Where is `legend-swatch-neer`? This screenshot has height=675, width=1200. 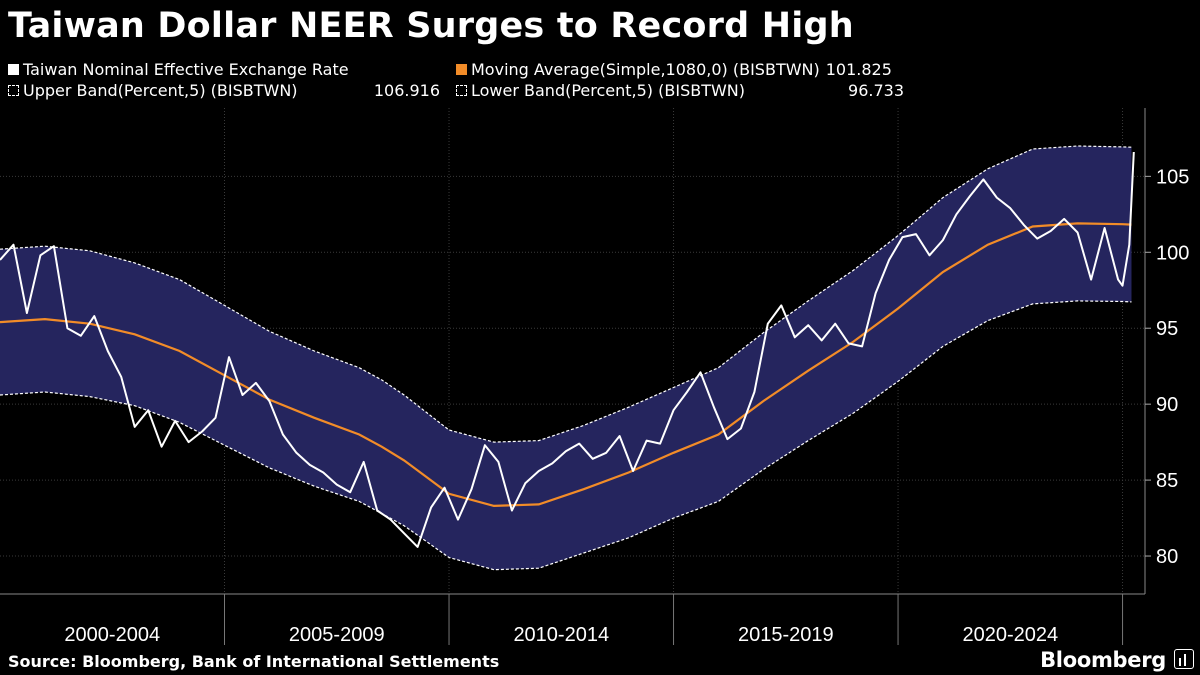
legend-swatch-neer is located at coordinates (13, 69).